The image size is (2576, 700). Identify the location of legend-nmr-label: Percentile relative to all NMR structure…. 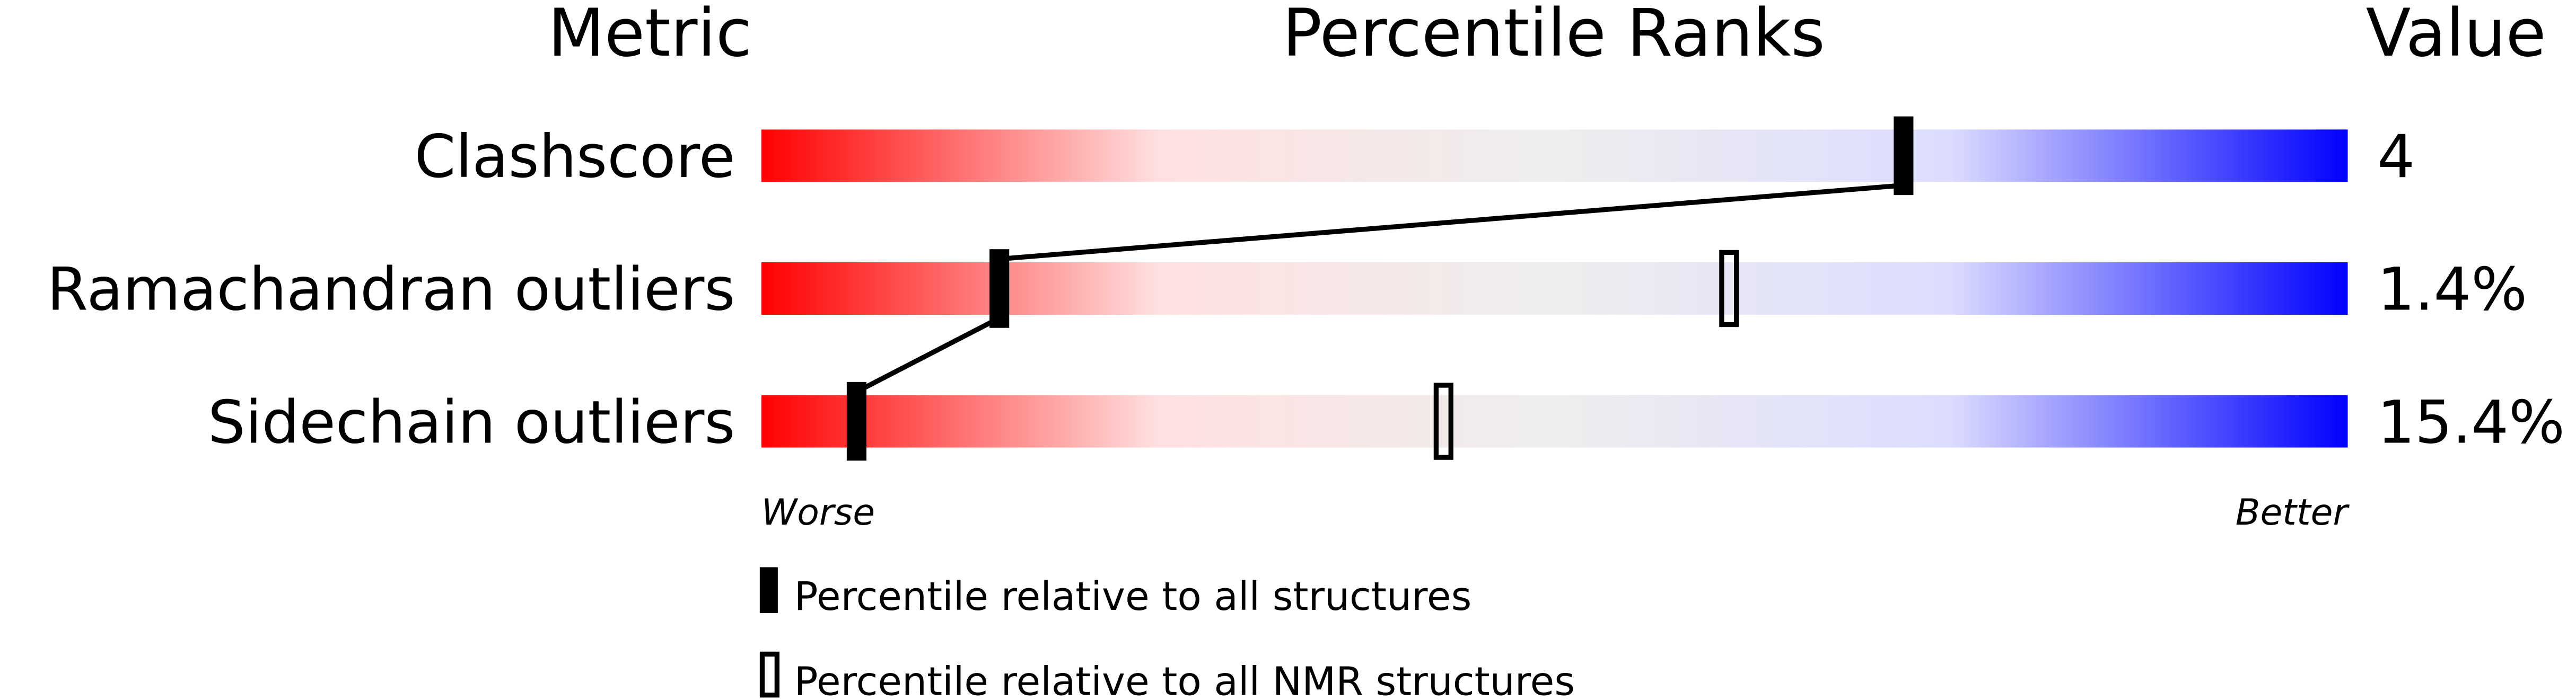
(1184, 679).